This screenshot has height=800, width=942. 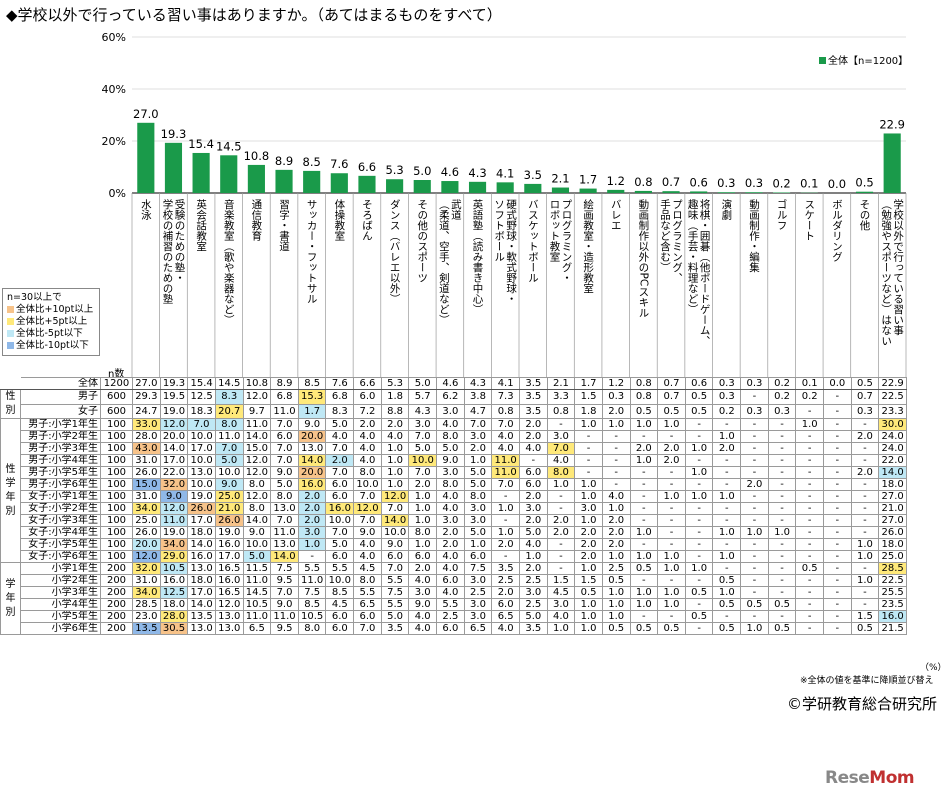 I want to click on group-label: 性学年別, so click(x=10, y=490).